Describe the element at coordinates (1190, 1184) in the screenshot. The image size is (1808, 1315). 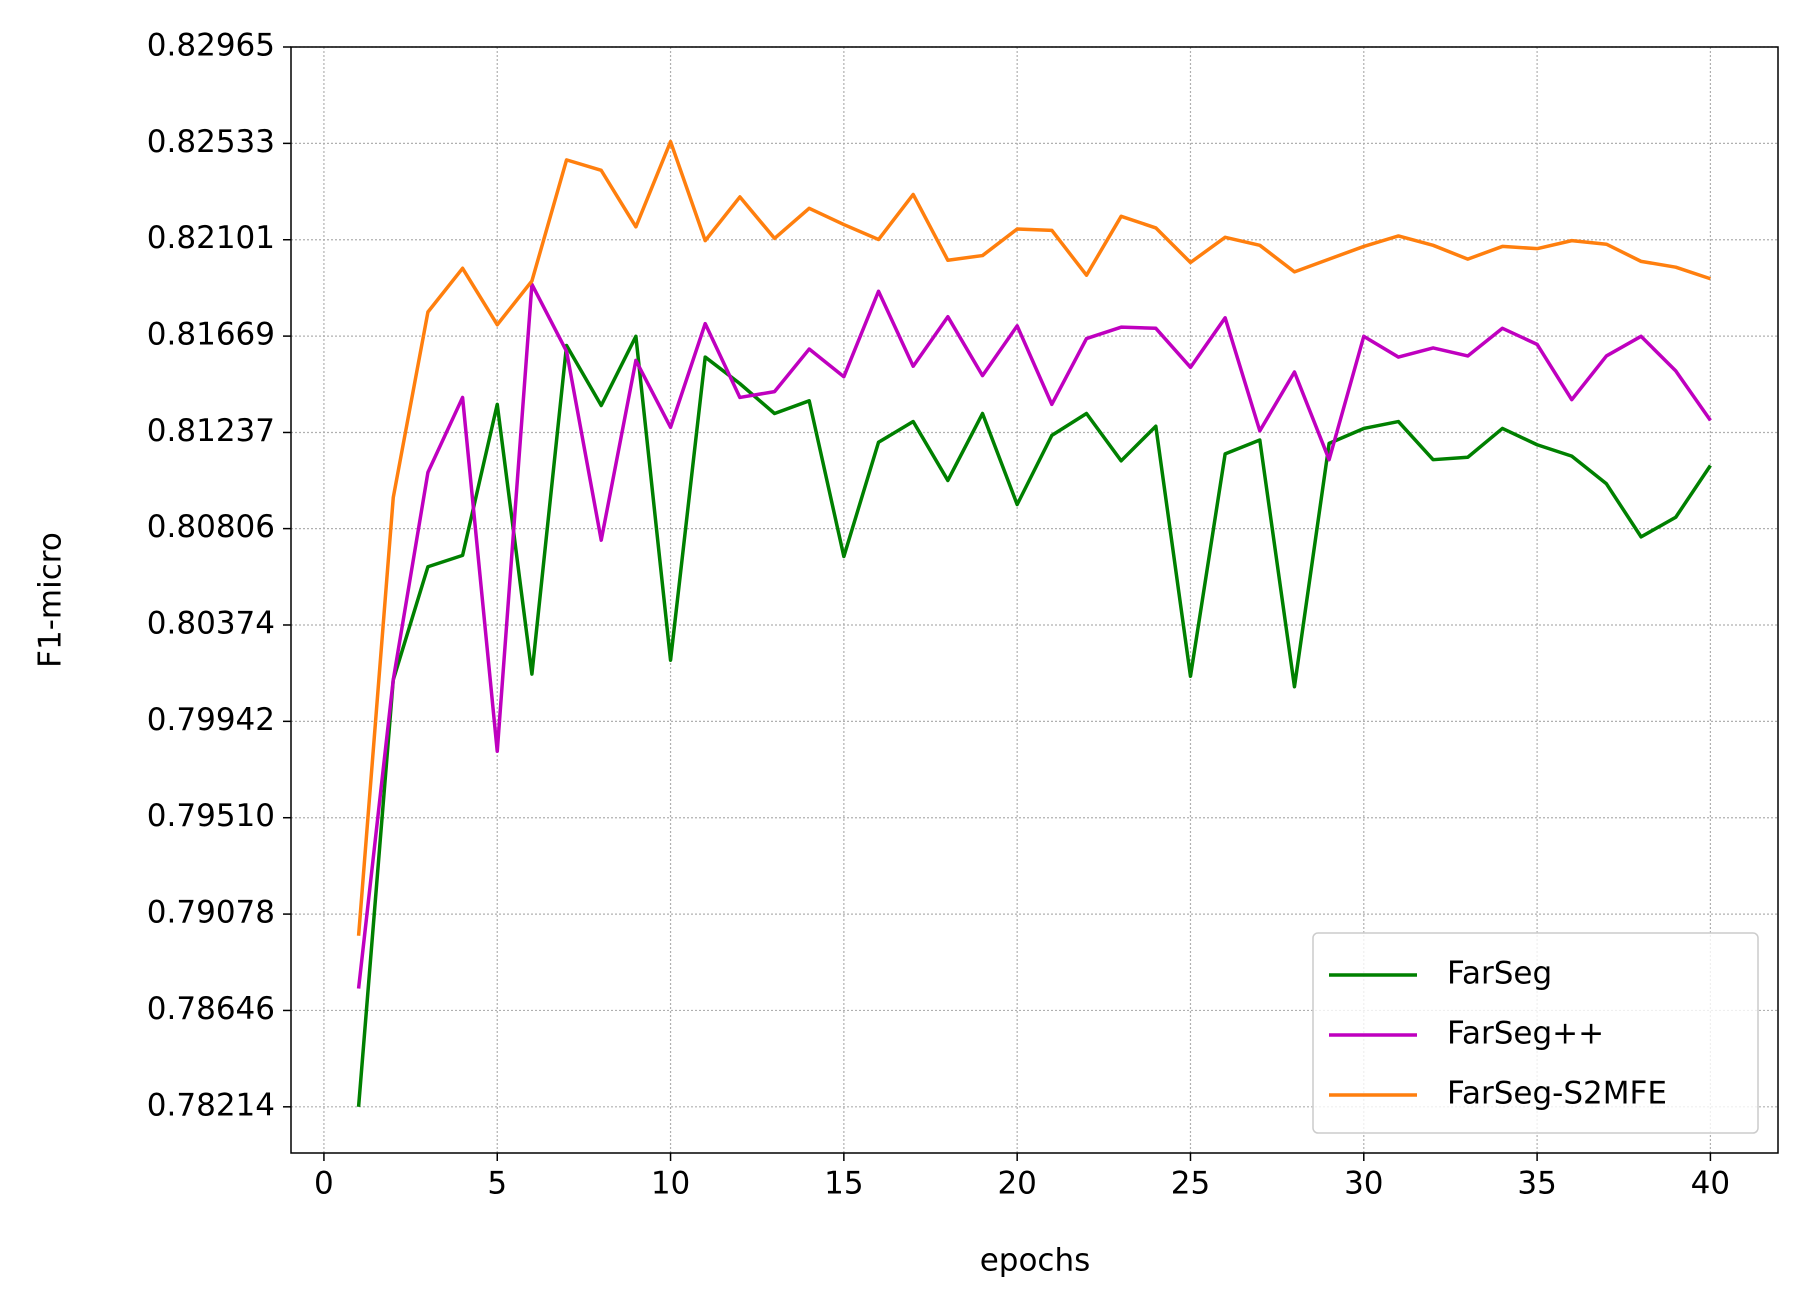
I see `x-tick-label: 25` at that location.